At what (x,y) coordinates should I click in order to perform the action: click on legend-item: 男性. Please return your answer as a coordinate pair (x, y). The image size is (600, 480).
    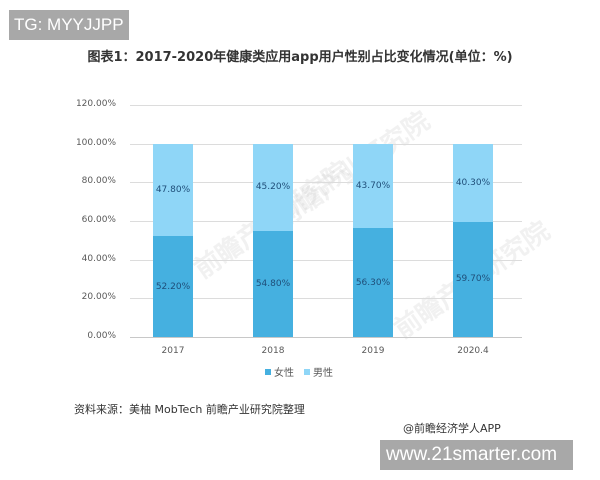
    Looking at the image, I should click on (318, 371).